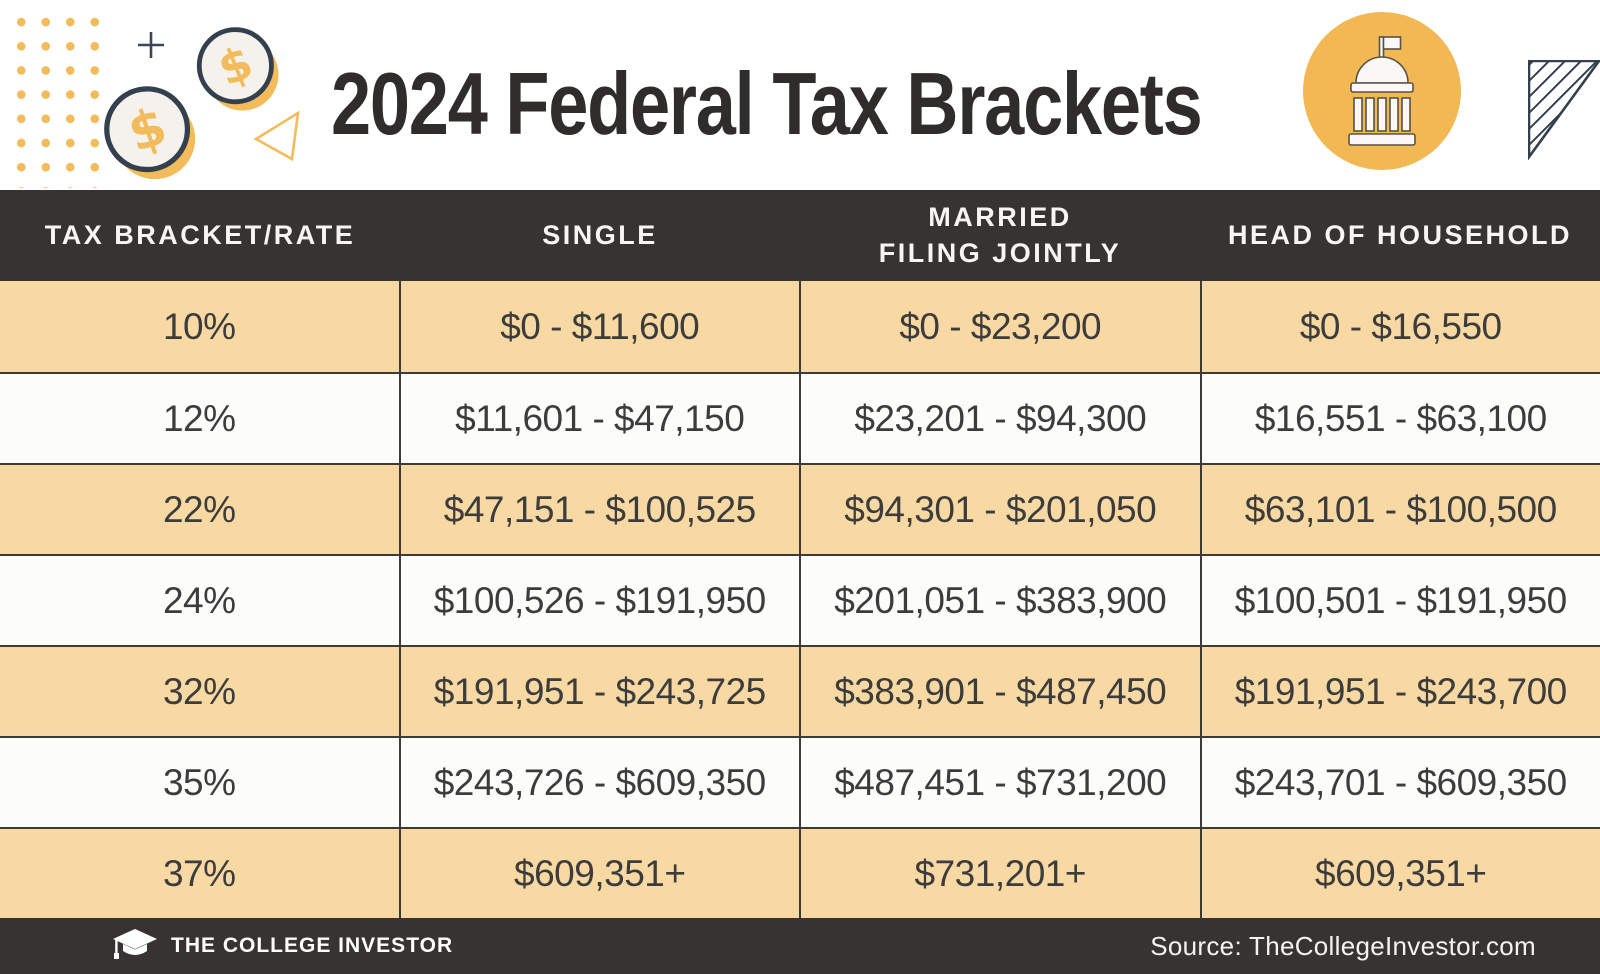 This screenshot has width=1600, height=974. I want to click on cell-married: $201,051 - $383,900, so click(999, 600).